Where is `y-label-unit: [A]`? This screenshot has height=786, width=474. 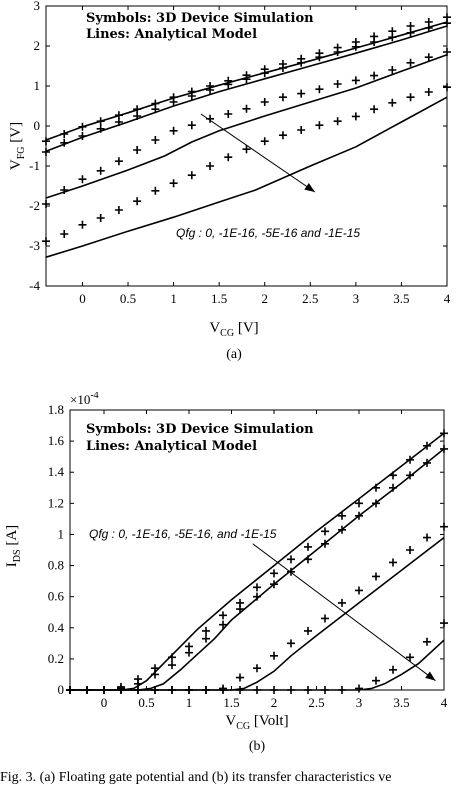
y-label-unit: [A] is located at coordinates (12, 537).